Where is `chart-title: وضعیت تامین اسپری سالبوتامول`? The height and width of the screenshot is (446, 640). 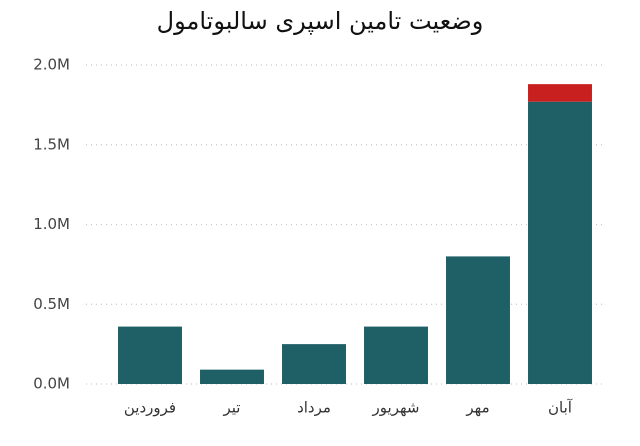 chart-title: وضعیت تامین اسپری سالبوتامول is located at coordinates (320, 21).